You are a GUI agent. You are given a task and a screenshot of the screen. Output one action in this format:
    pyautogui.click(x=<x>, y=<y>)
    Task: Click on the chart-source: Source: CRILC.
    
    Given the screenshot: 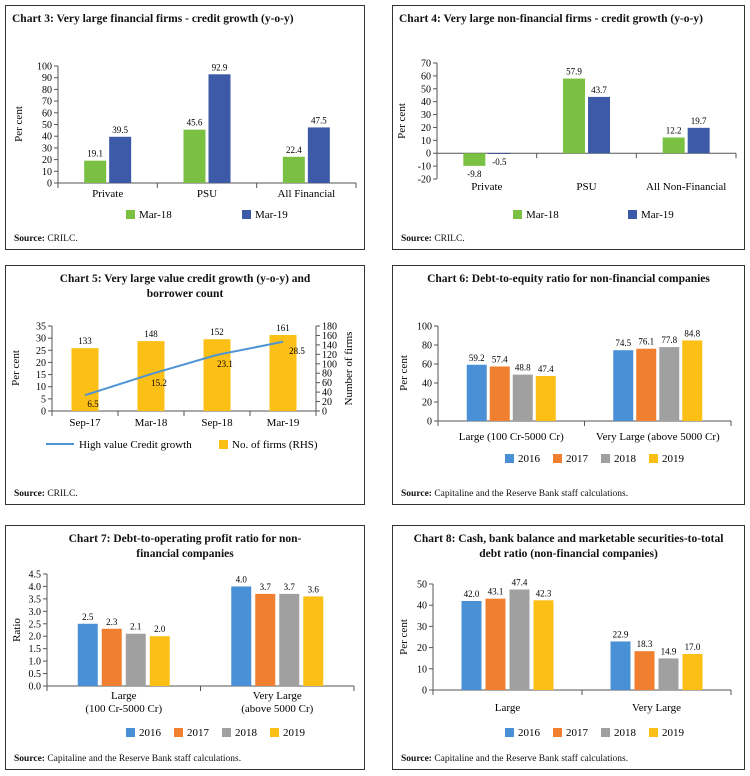 What is the action you would take?
    pyautogui.click(x=46, y=239)
    